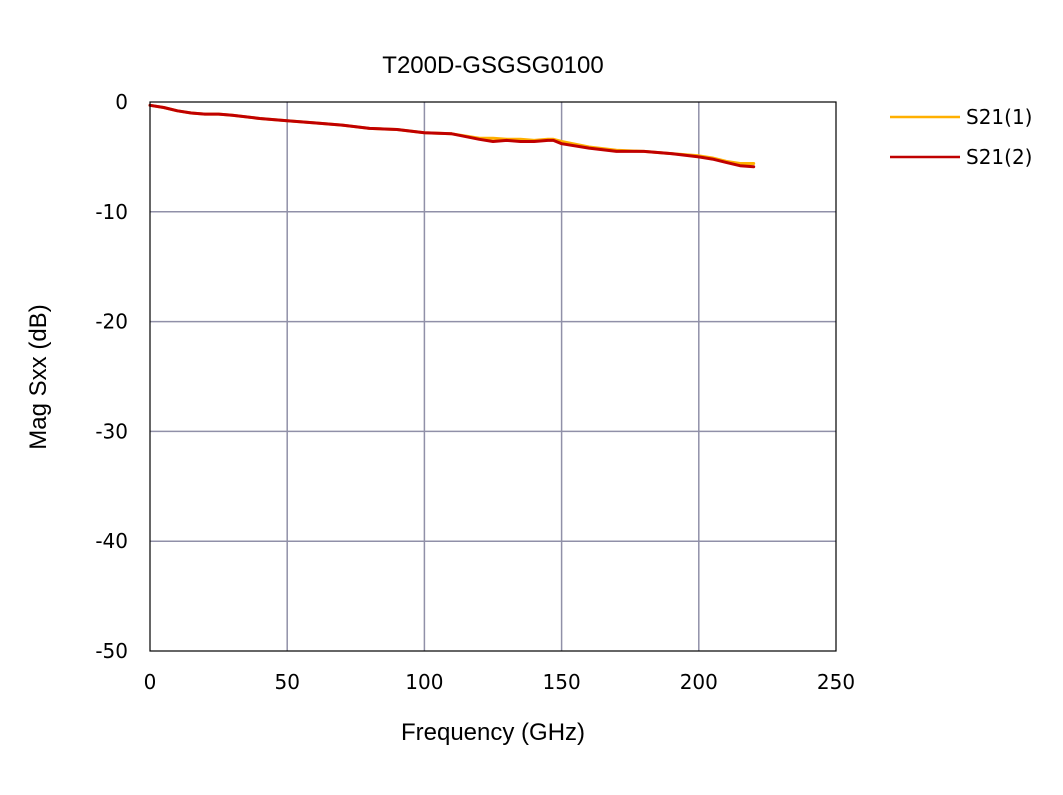 The width and height of the screenshot is (1063, 795). Describe the element at coordinates (150, 682) in the screenshot. I see `x-tick-label: 0` at that location.